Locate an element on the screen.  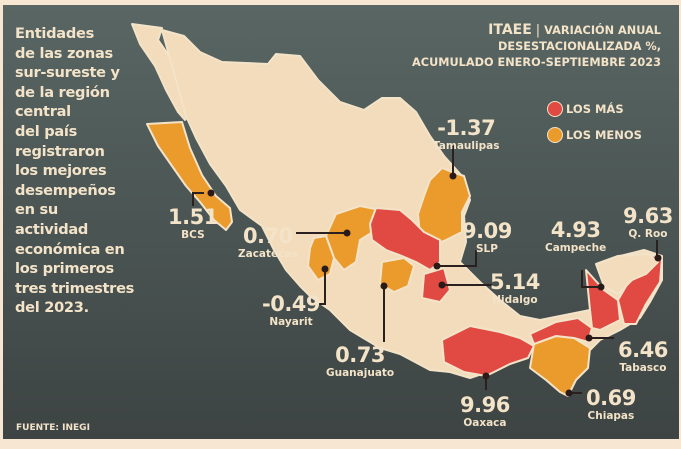
state-value: 6.46 is located at coordinates (643, 350).